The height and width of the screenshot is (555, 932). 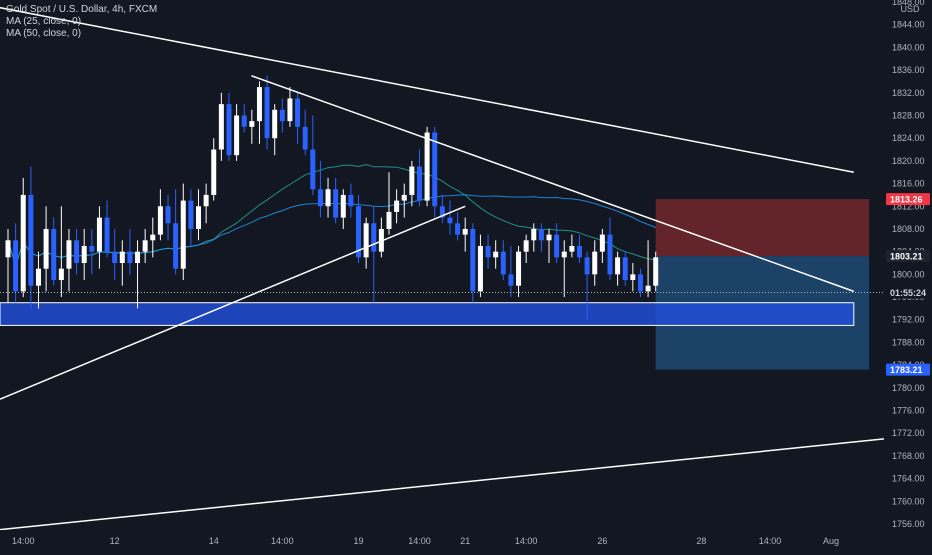 What do you see at coordinates (82, 9) in the screenshot?
I see `symbol-title: Gold Spot / U.S. Dollar, 4h, FXCM` at bounding box center [82, 9].